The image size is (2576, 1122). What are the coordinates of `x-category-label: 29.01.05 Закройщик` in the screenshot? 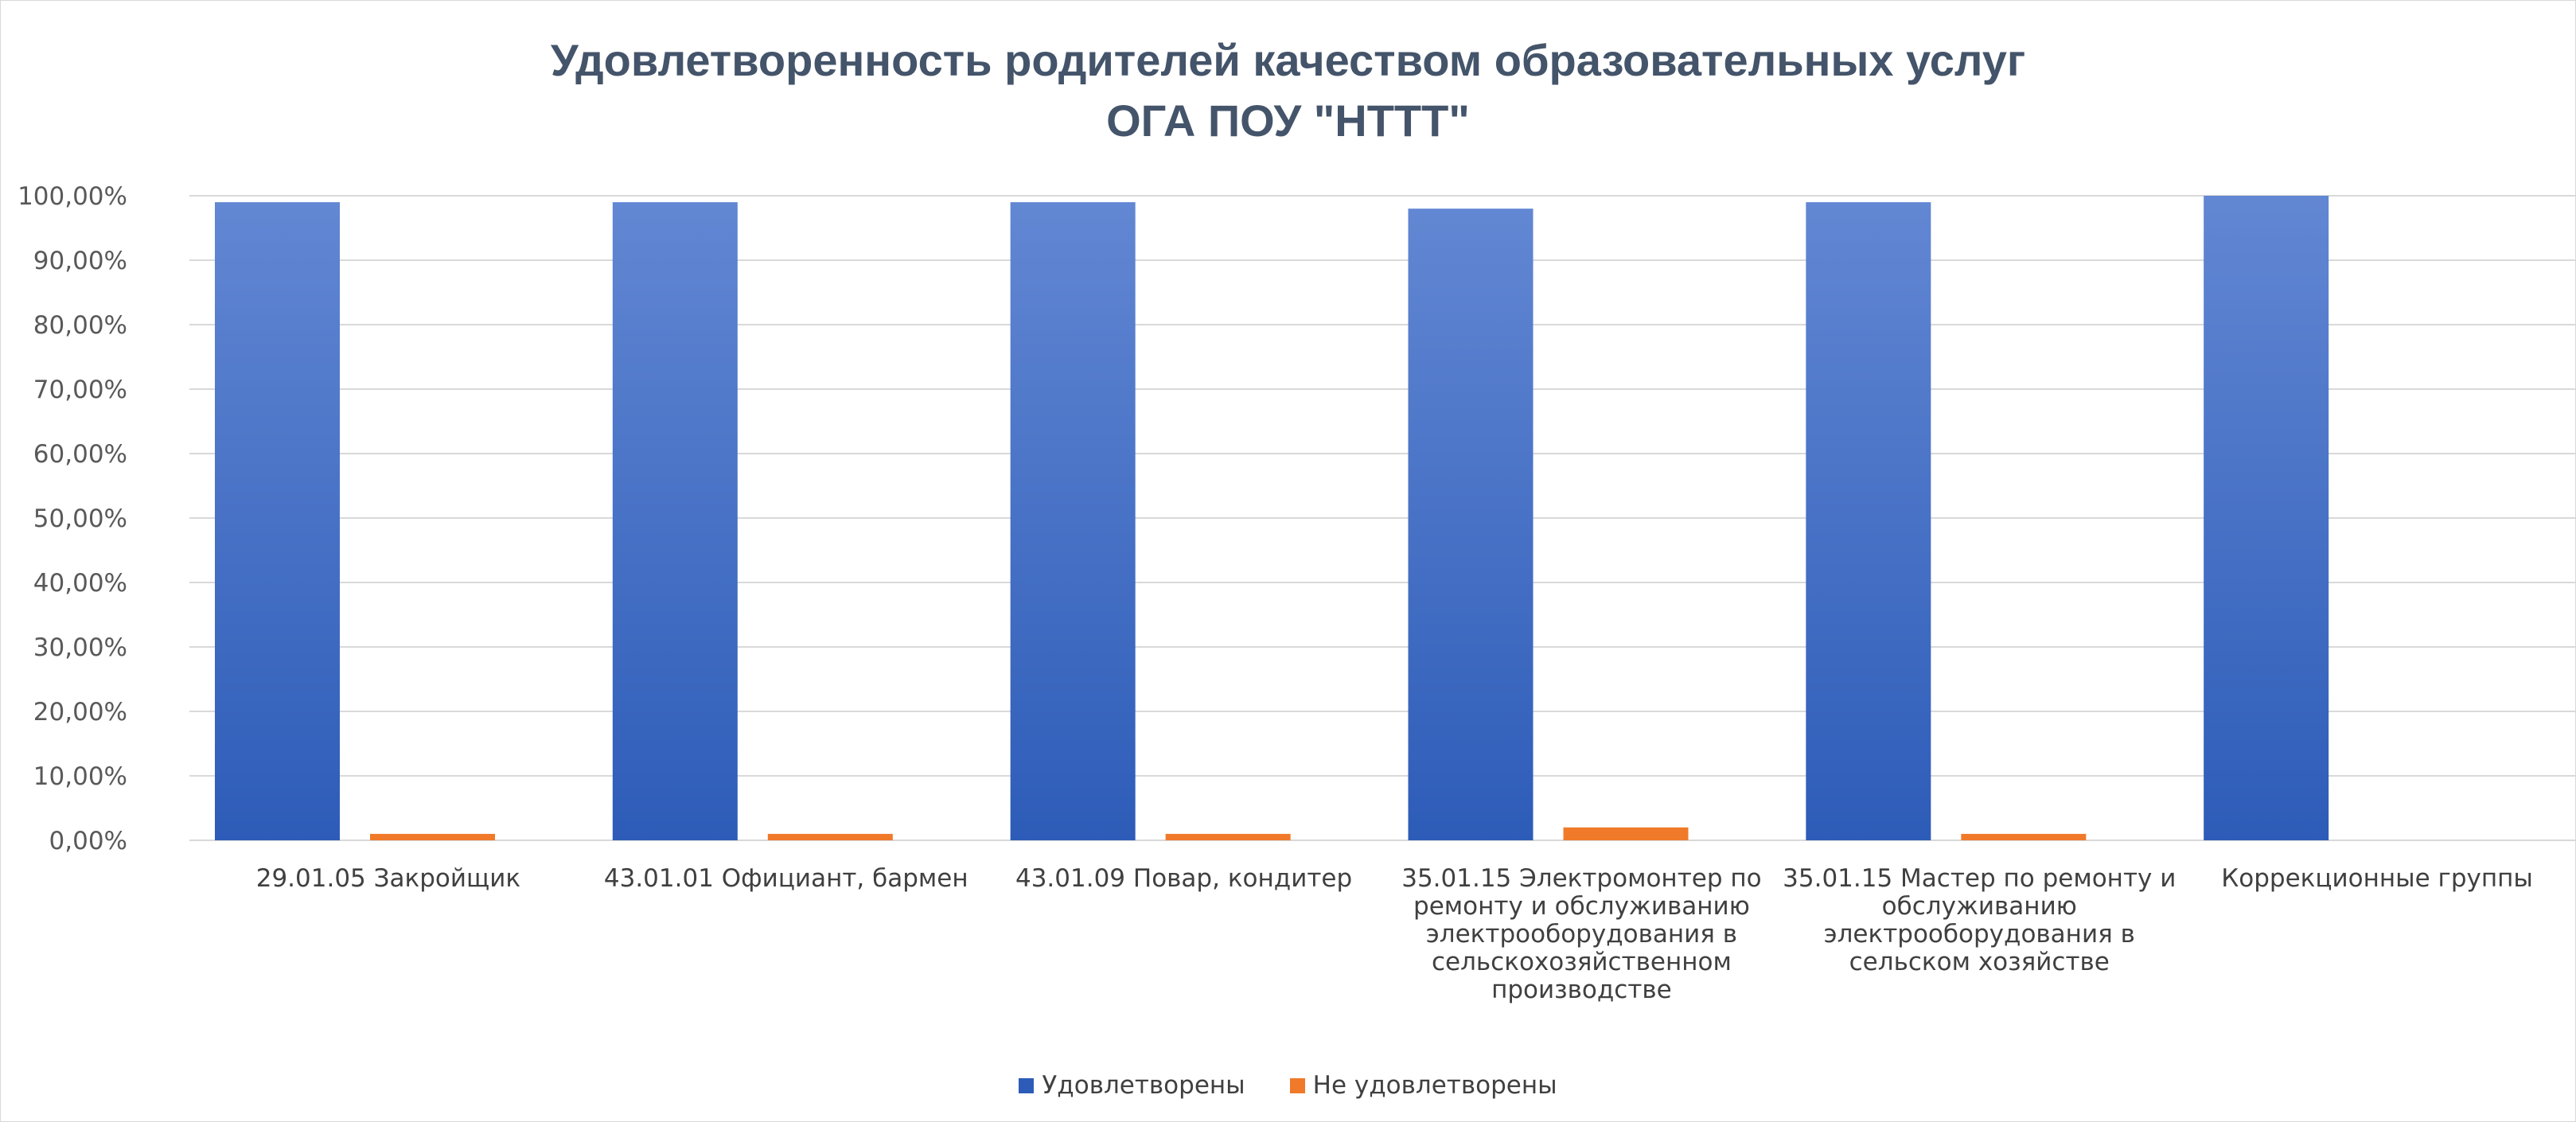 It's located at (388, 878).